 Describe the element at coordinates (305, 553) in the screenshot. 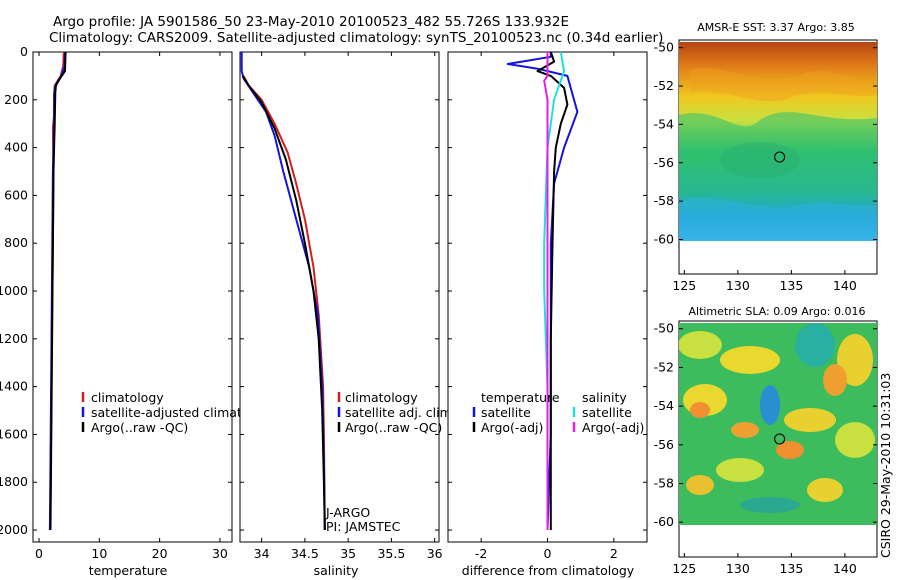

I see `x-tick-label: 34.5` at that location.